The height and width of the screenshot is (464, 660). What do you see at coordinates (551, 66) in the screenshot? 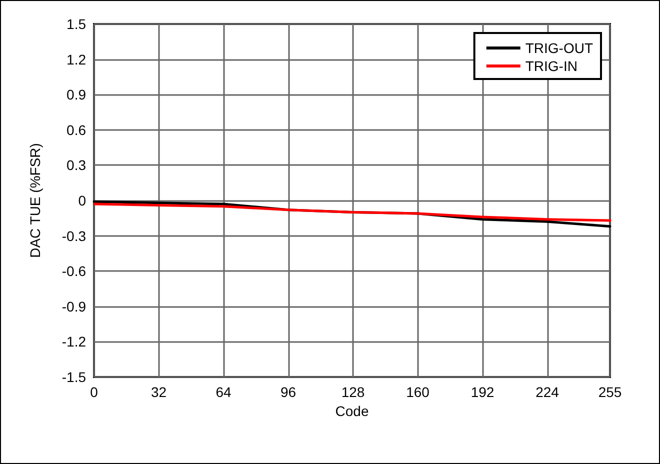
I see `legend-label: TRIG-IN` at bounding box center [551, 66].